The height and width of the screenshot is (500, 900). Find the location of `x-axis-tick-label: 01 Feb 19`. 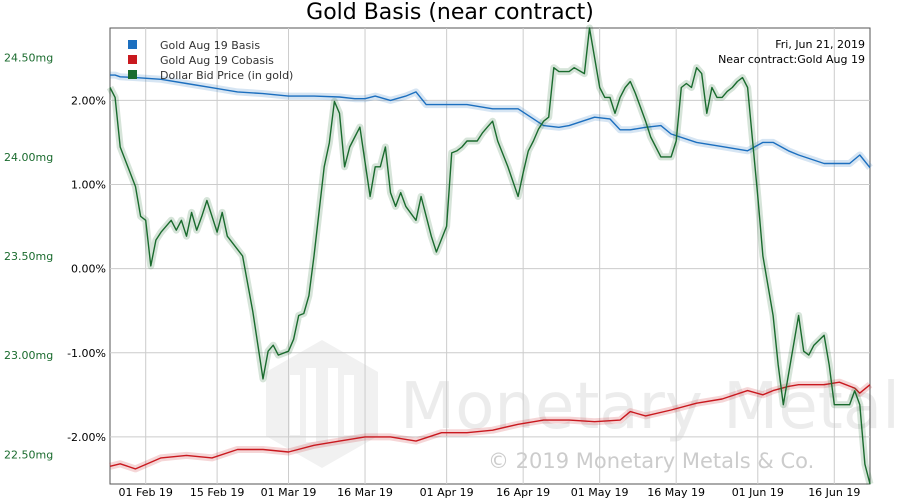

x-axis-tick-label: 01 Feb 19 is located at coordinates (145, 492).